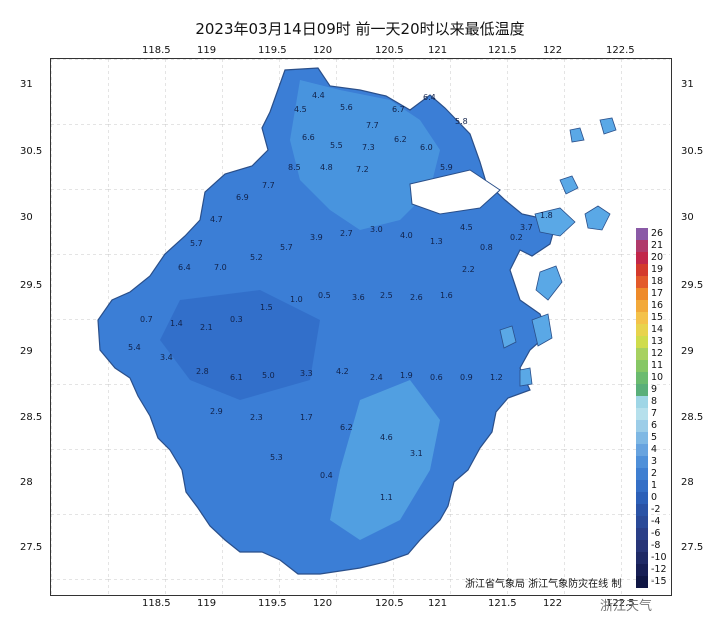 The image size is (720, 633). What do you see at coordinates (438, 50) in the screenshot?
I see `x-tick-top: 121` at bounding box center [438, 50].